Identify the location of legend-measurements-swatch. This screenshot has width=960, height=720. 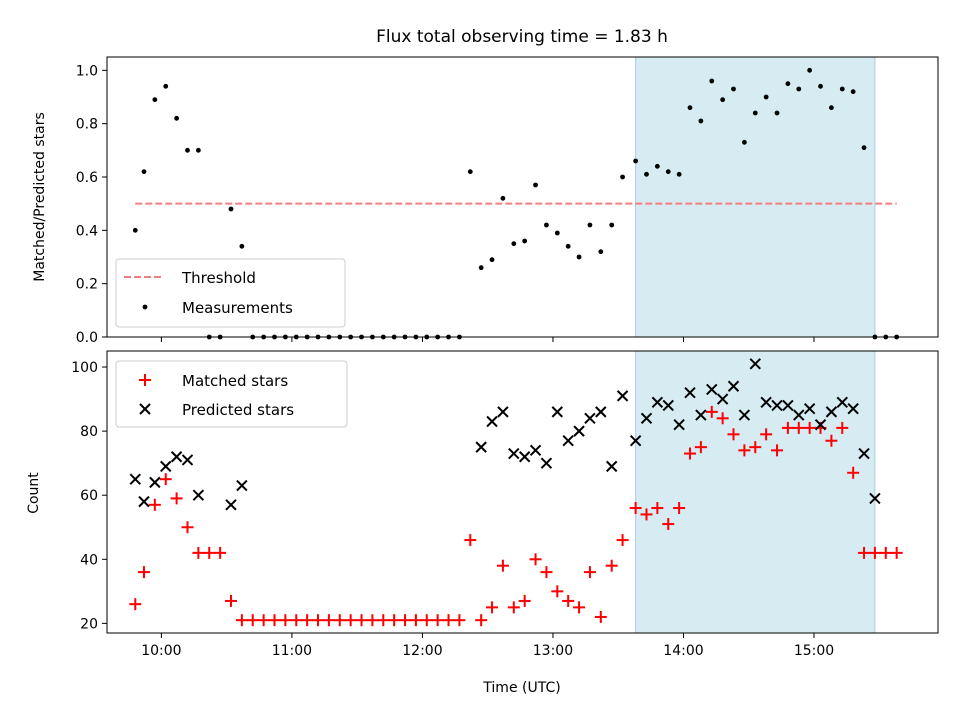
(145, 307).